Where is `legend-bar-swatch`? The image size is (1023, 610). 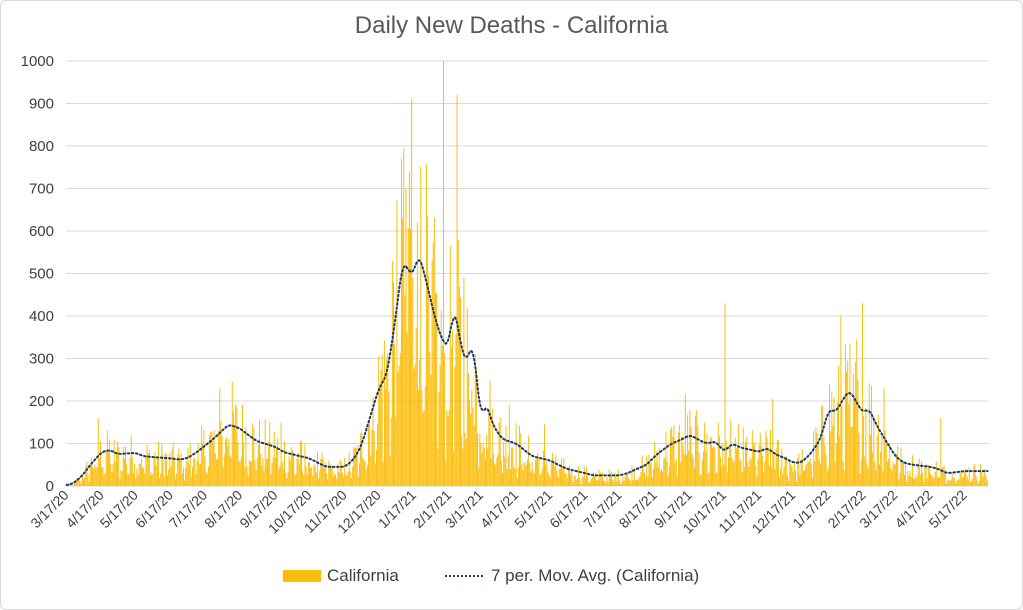 legend-bar-swatch is located at coordinates (302, 576).